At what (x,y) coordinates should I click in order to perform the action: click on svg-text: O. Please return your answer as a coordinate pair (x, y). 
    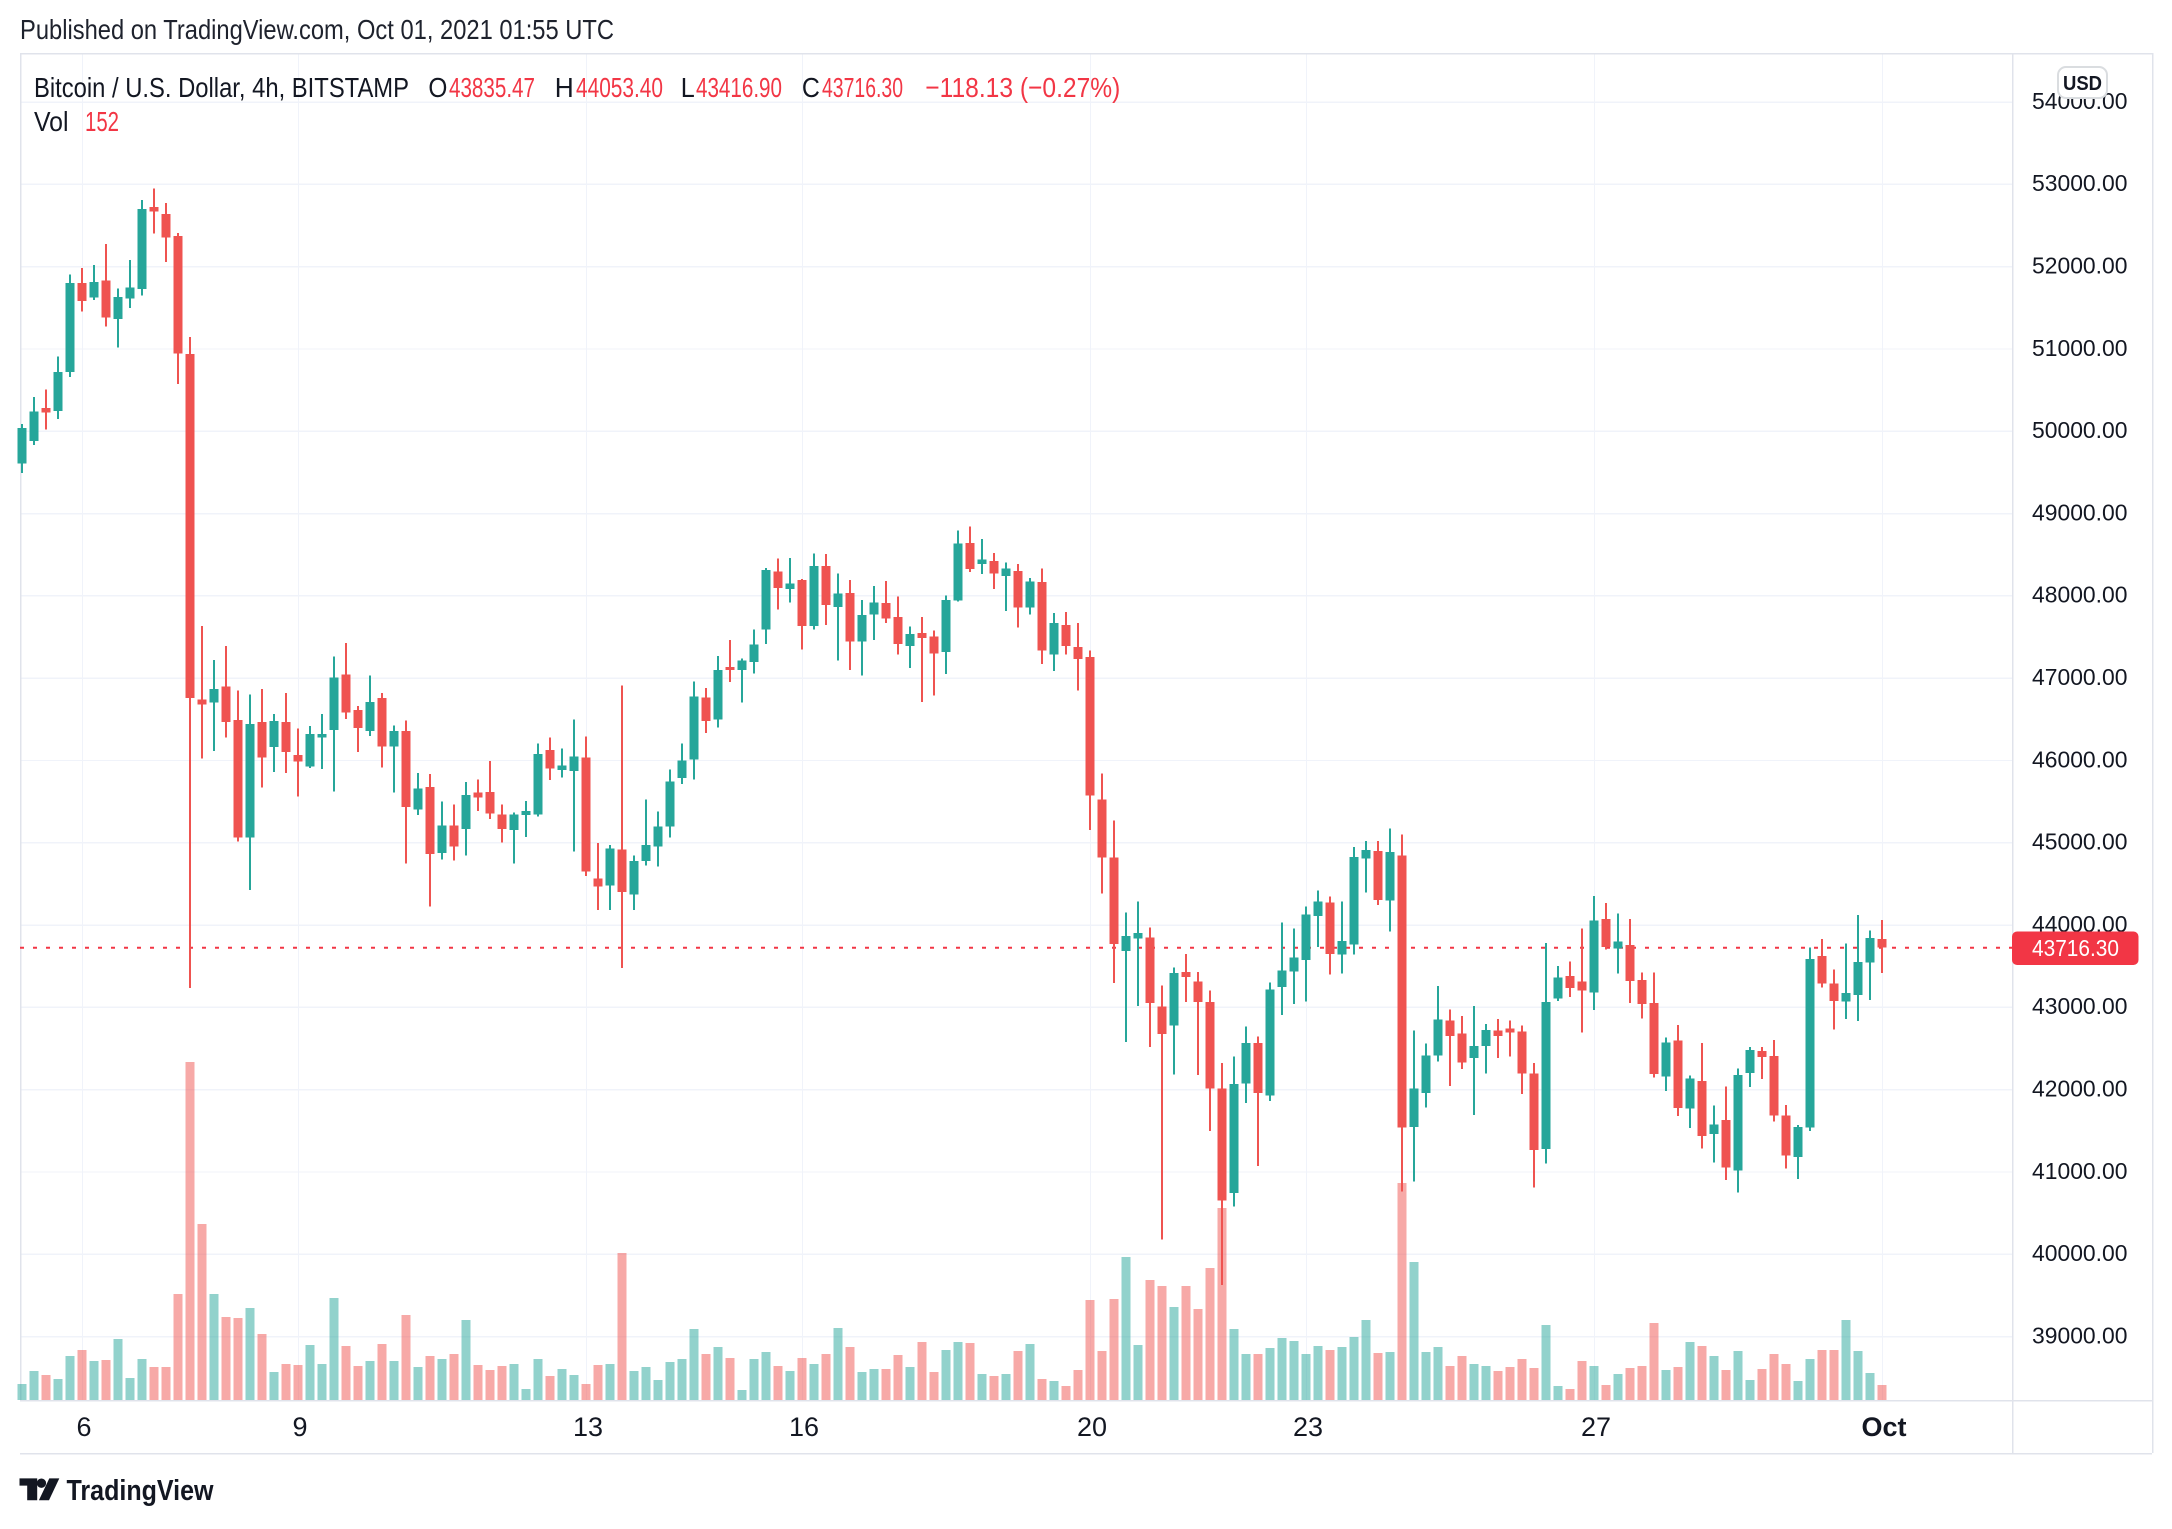
    Looking at the image, I should click on (437, 87).